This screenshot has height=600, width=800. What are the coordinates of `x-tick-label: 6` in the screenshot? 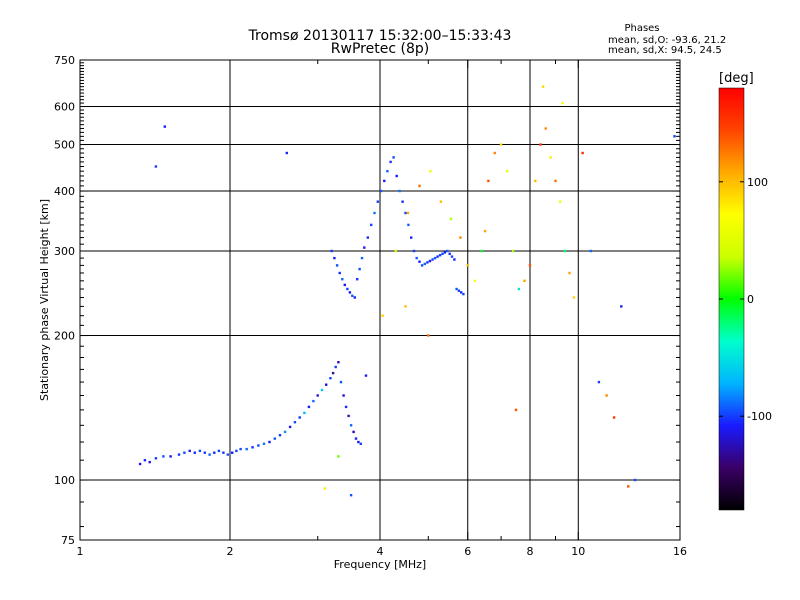 It's located at (467, 551).